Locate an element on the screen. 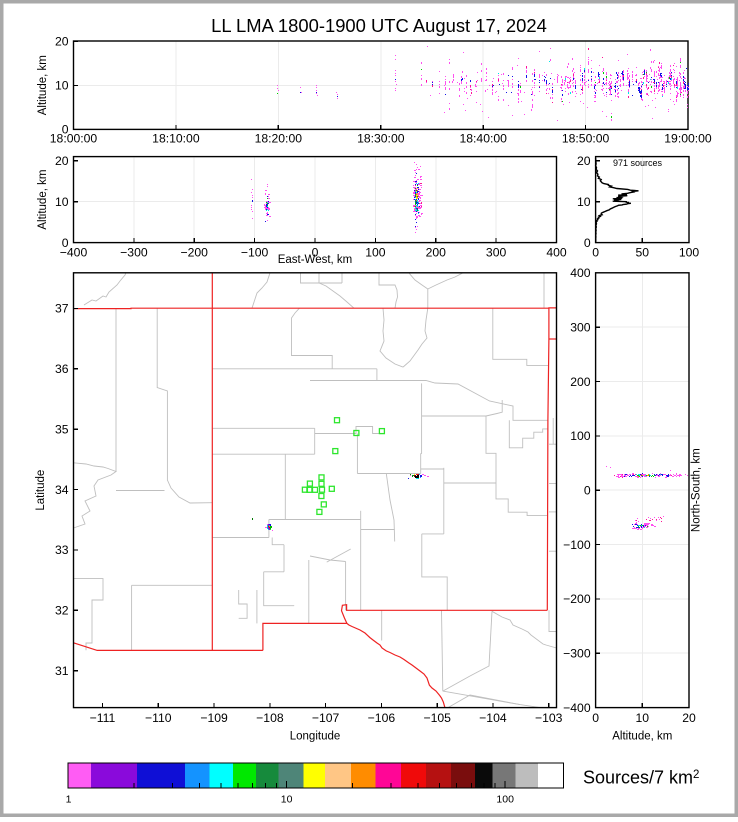  svg-text: 32 is located at coordinates (62, 611).